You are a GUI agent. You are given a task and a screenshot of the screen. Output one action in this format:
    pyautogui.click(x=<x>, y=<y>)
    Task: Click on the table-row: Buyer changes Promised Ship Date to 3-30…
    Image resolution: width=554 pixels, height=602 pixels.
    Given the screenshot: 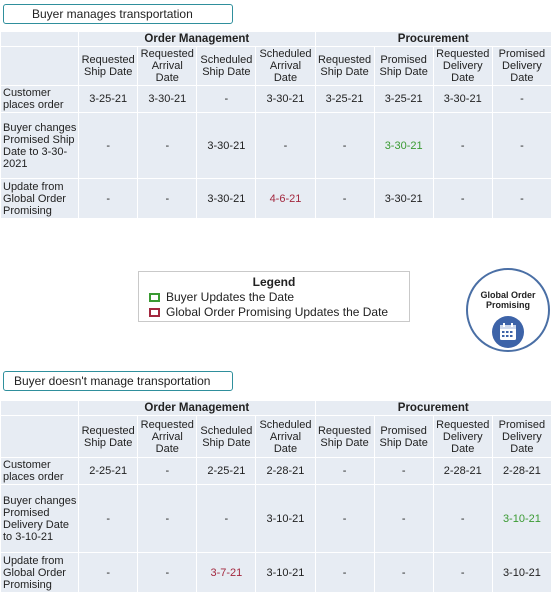 What is the action you would take?
    pyautogui.click(x=276, y=145)
    